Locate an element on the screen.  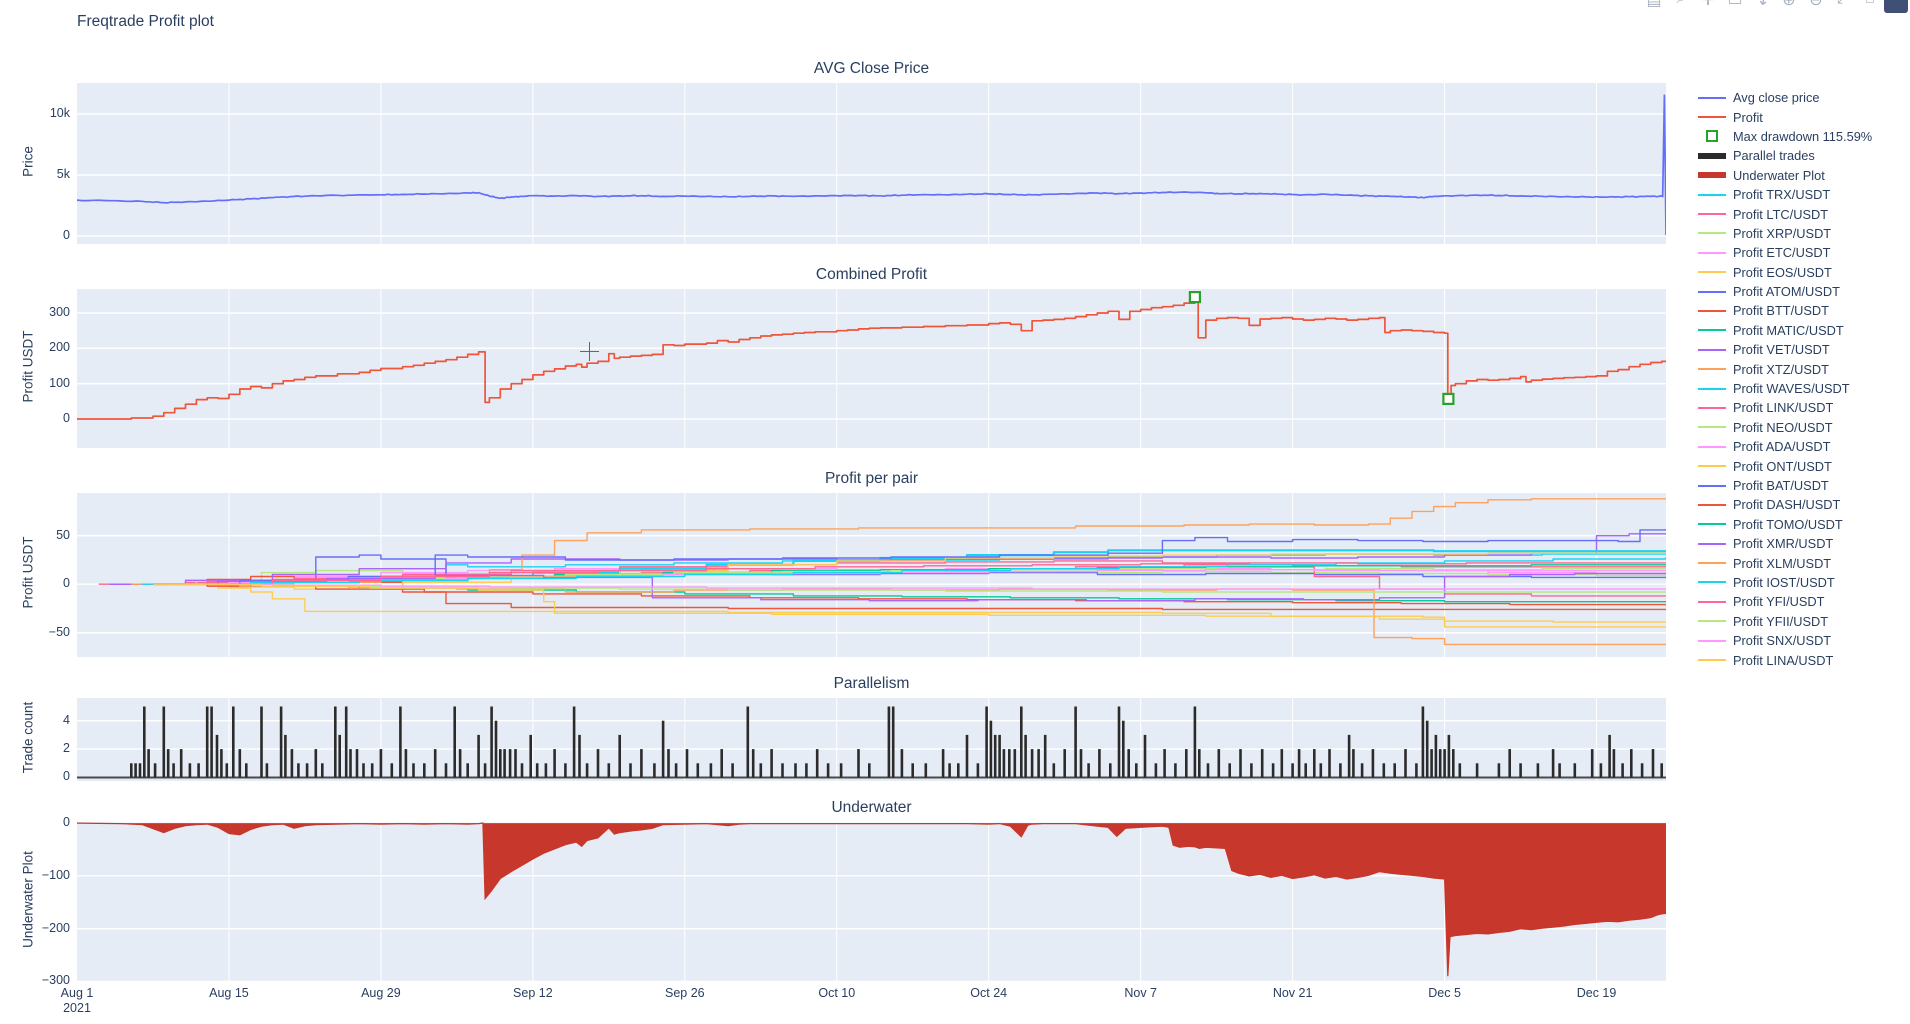
subplot-profit-per-pair is located at coordinates (871, 575).